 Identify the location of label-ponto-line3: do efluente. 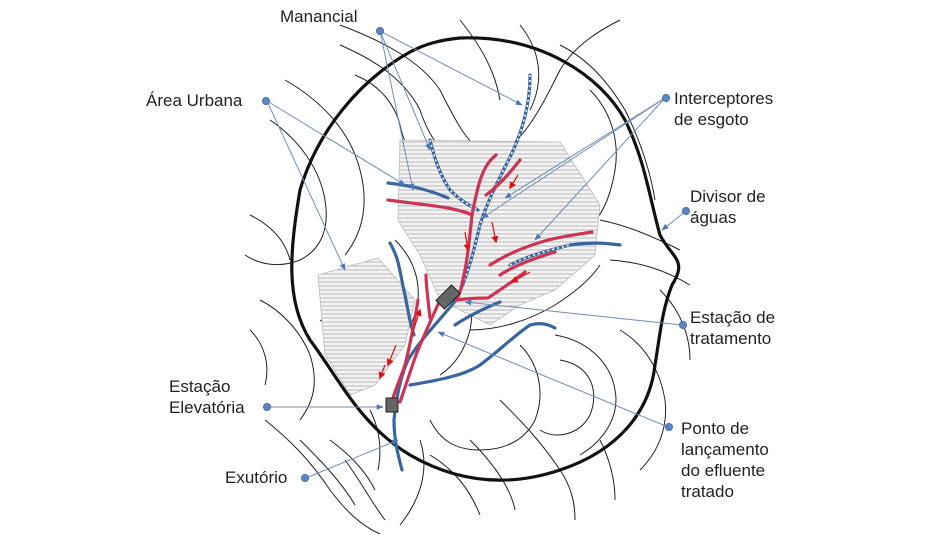
(723, 470).